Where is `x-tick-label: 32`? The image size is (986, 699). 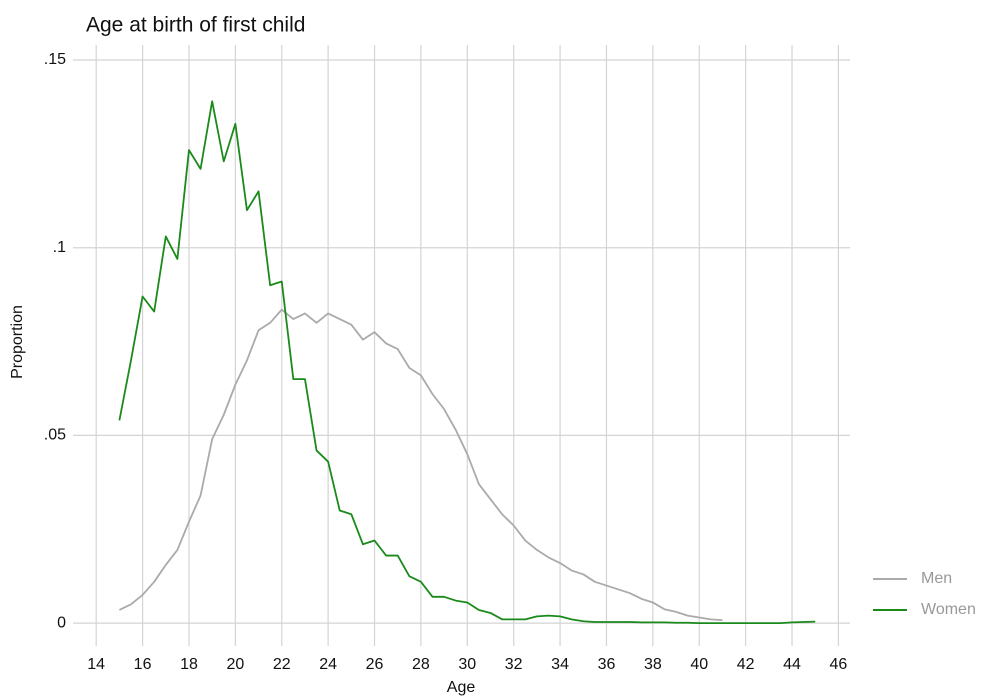 x-tick-label: 32 is located at coordinates (514, 664).